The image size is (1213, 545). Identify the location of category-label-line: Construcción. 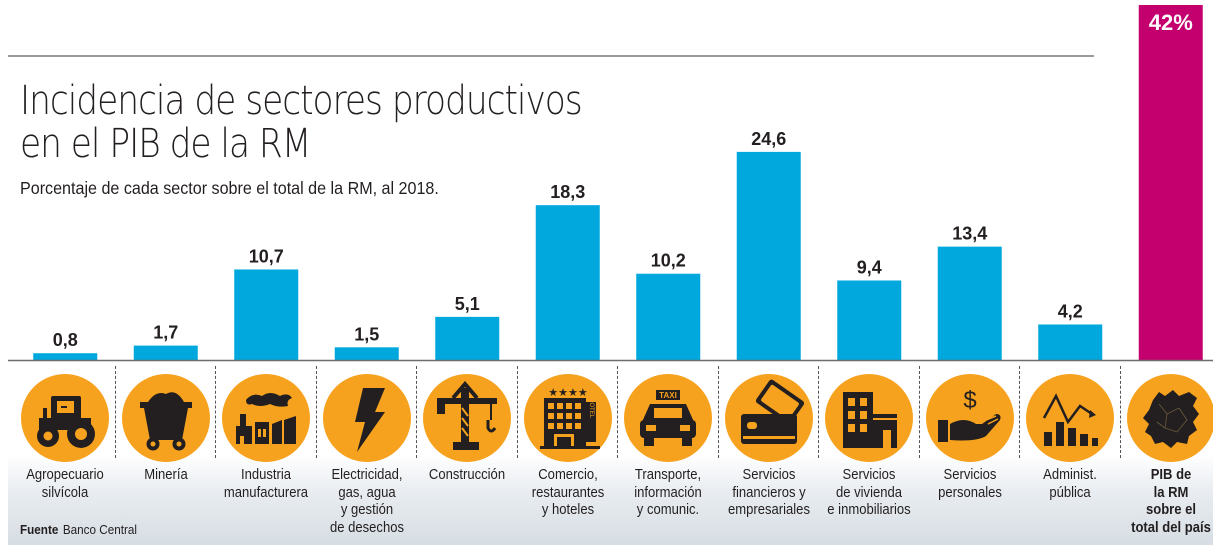
(467, 475).